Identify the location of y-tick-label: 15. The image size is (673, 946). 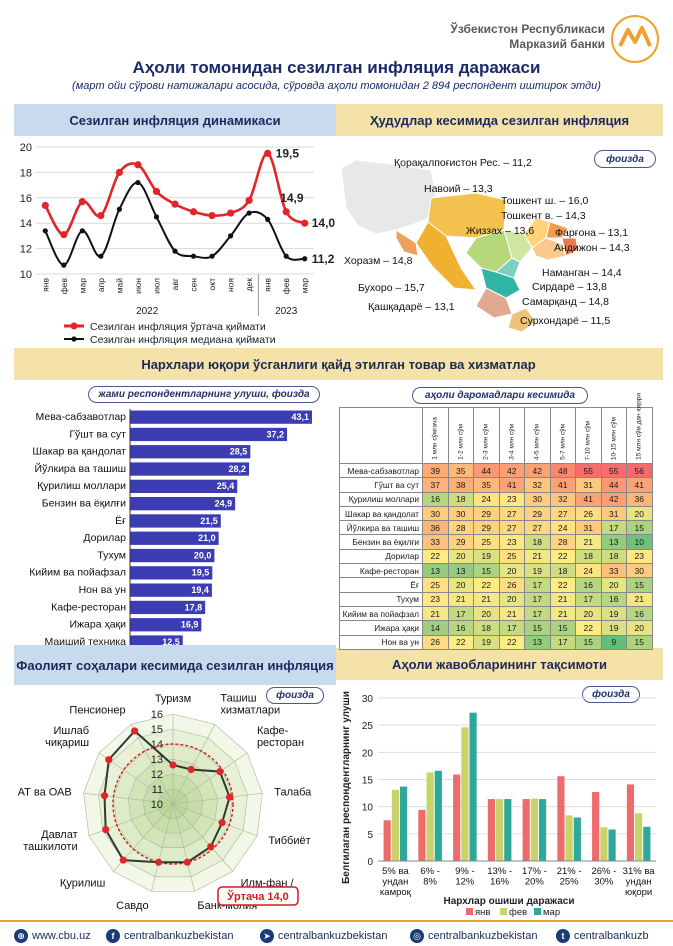
(368, 781).